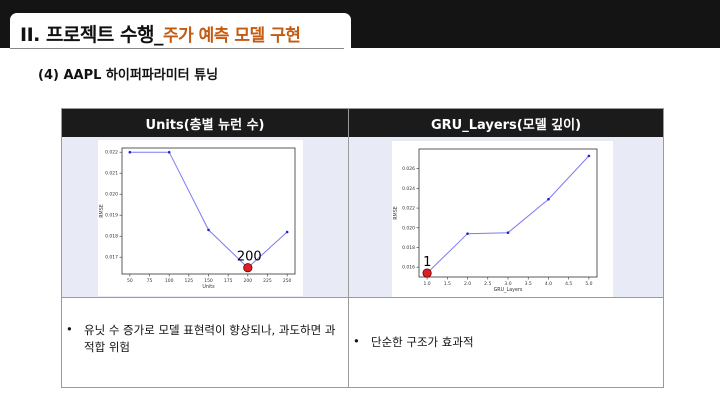 The width and height of the screenshot is (720, 405). Describe the element at coordinates (130, 281) in the screenshot. I see `x-tick-label: 50` at that location.